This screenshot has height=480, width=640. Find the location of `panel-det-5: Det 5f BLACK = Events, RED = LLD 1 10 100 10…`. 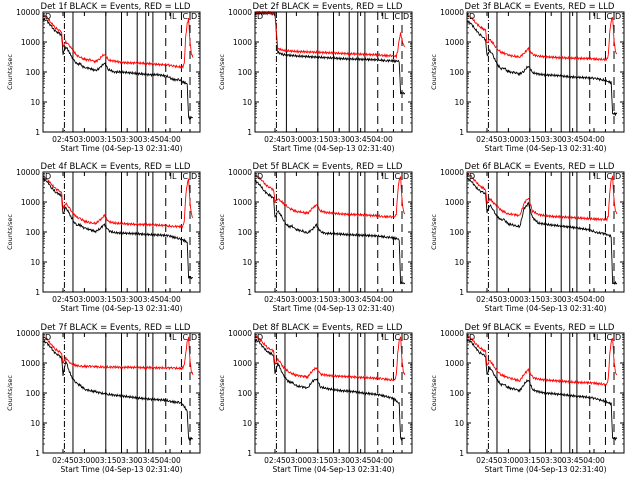

panel-det-5: Det 5f BLACK = Events, RED = LLD 1 10 100 10… is located at coordinates (315, 237).